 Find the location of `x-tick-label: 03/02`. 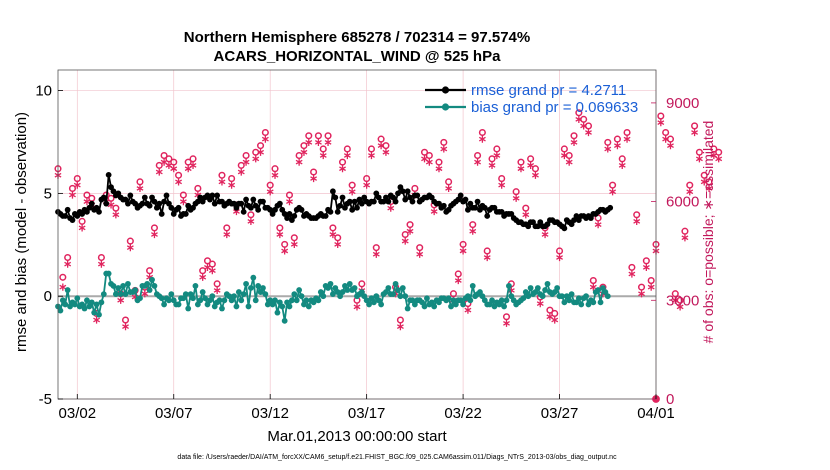

x-tick-label: 03/02 is located at coordinates (78, 413).